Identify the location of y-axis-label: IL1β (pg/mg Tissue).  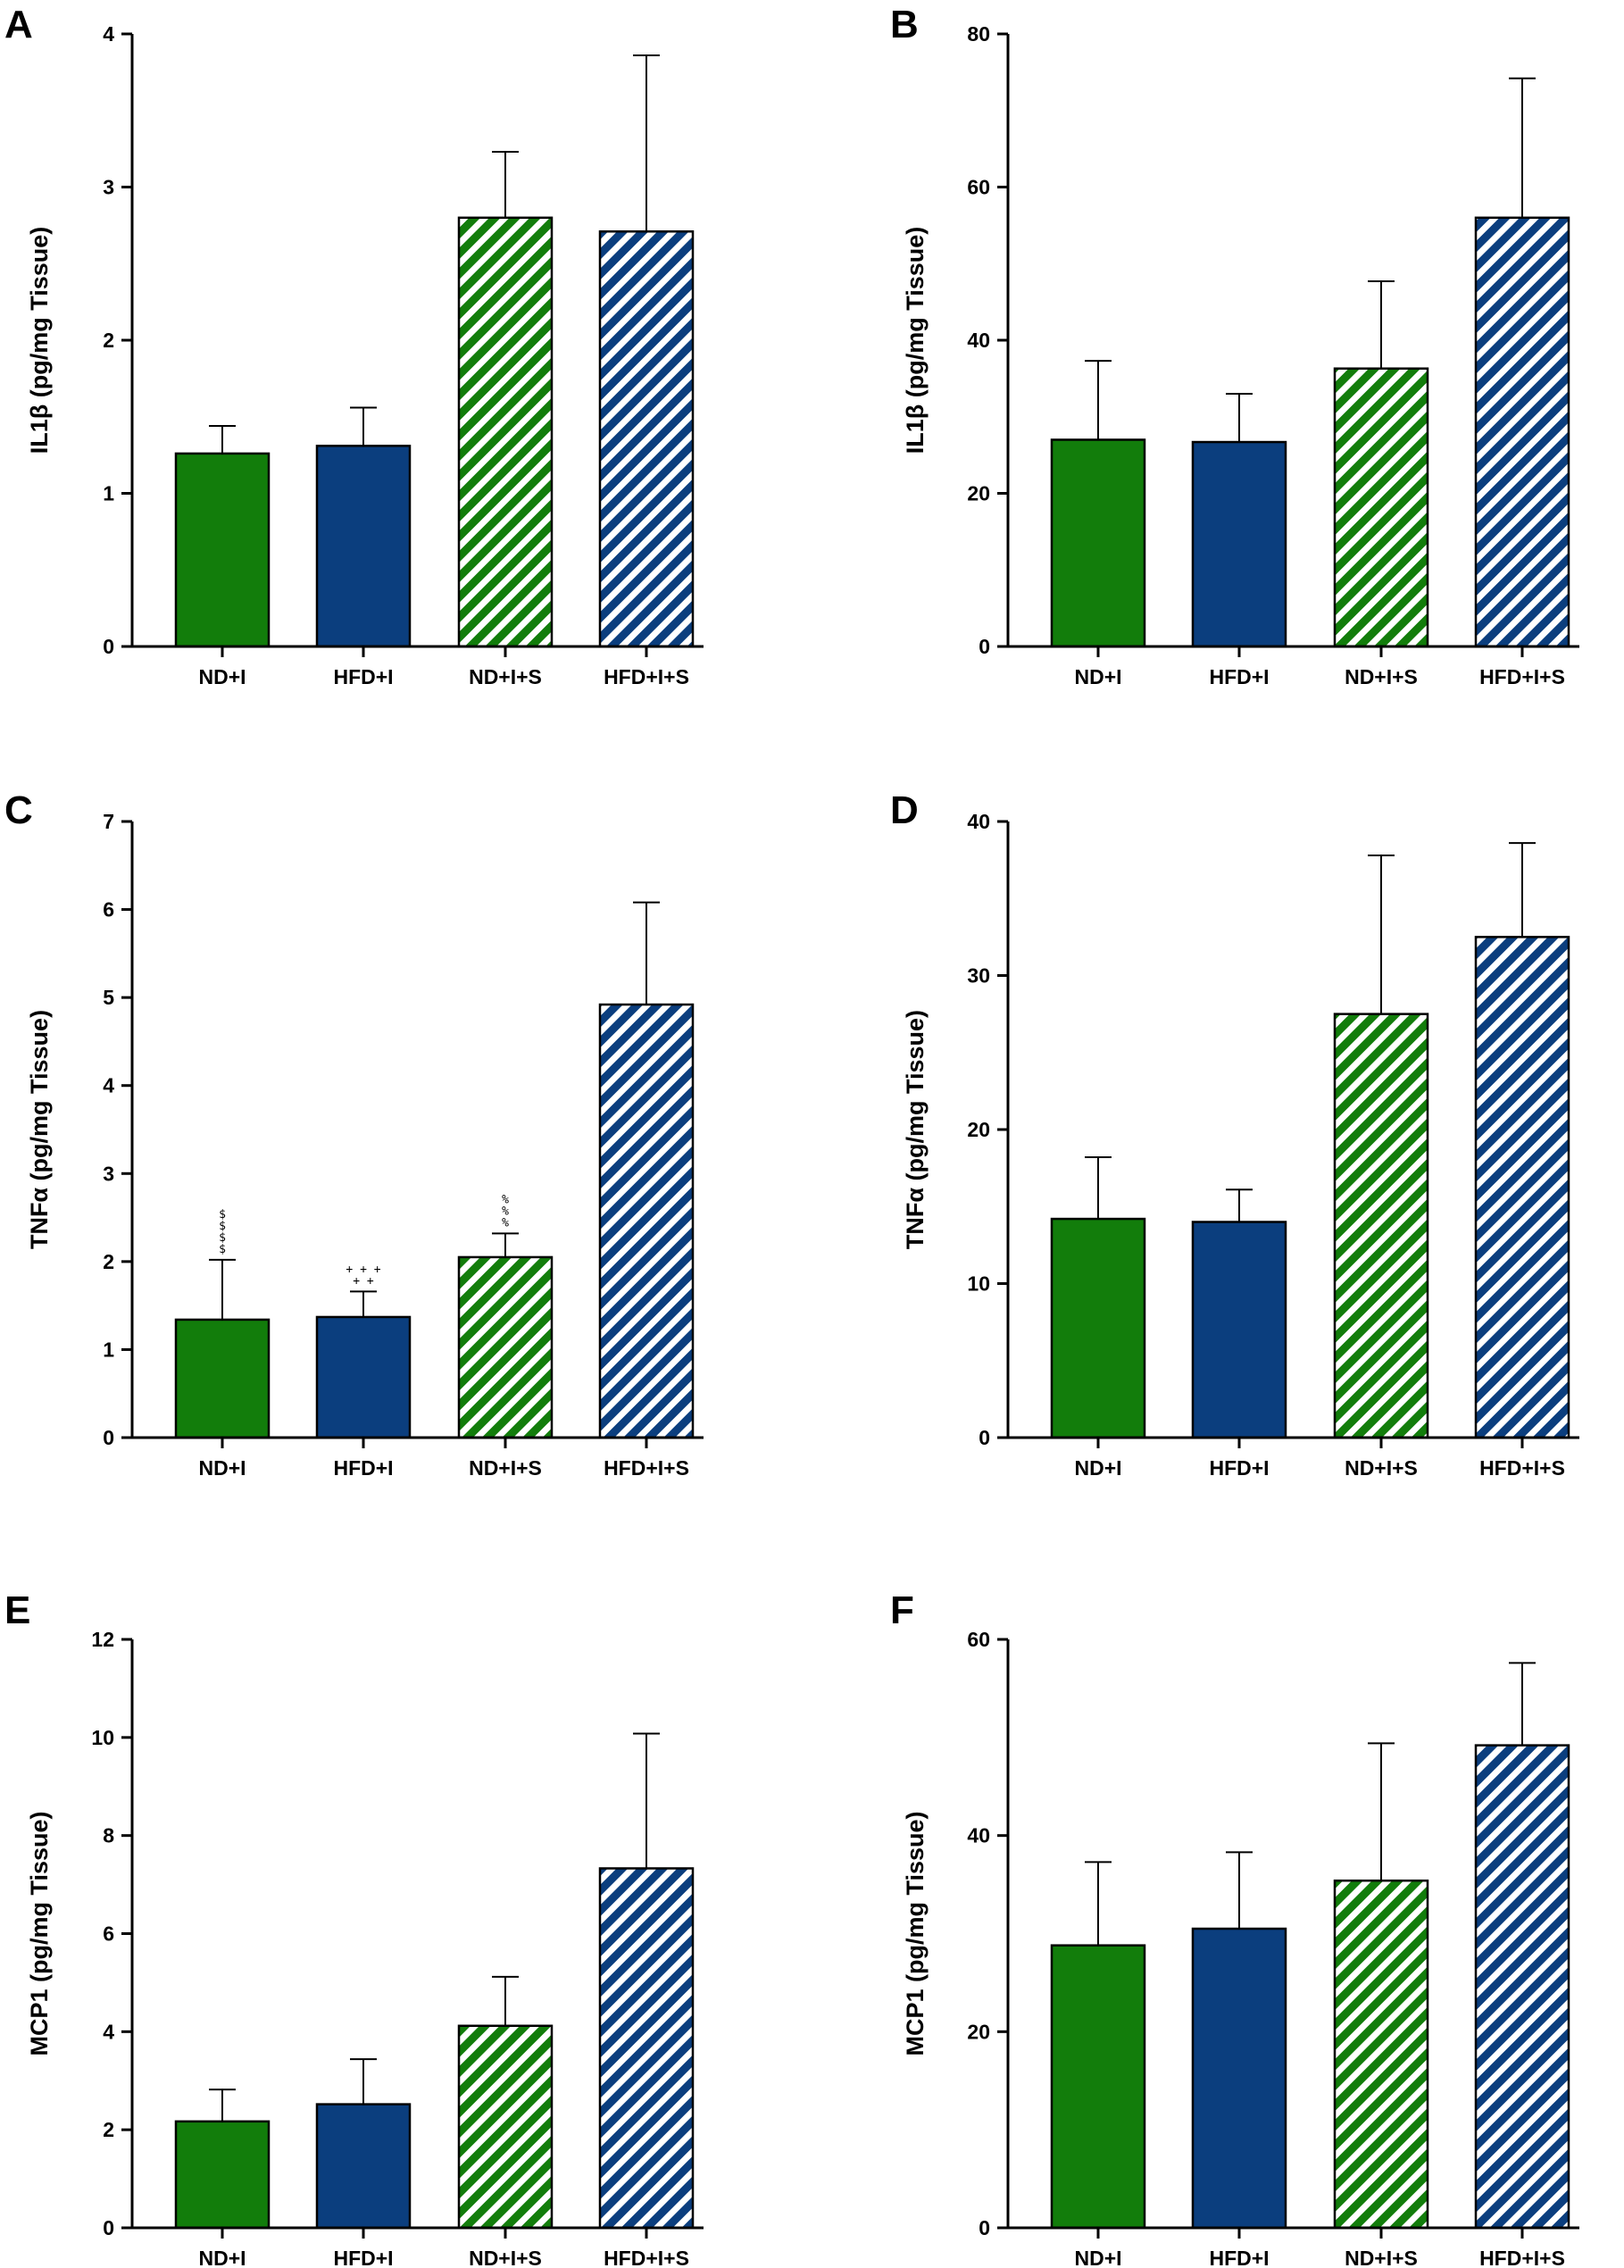
(915, 340).